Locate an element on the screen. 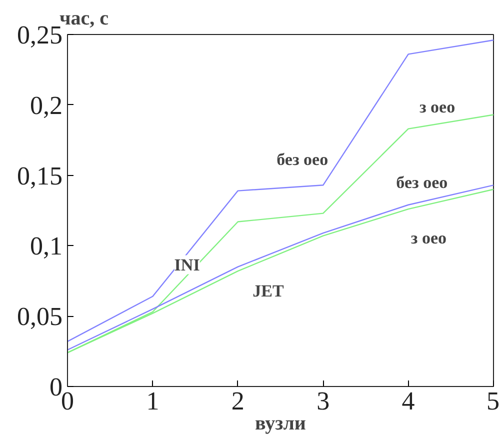 This screenshot has height=437, width=499. y-tick-label: 0,05 is located at coordinates (39, 317).